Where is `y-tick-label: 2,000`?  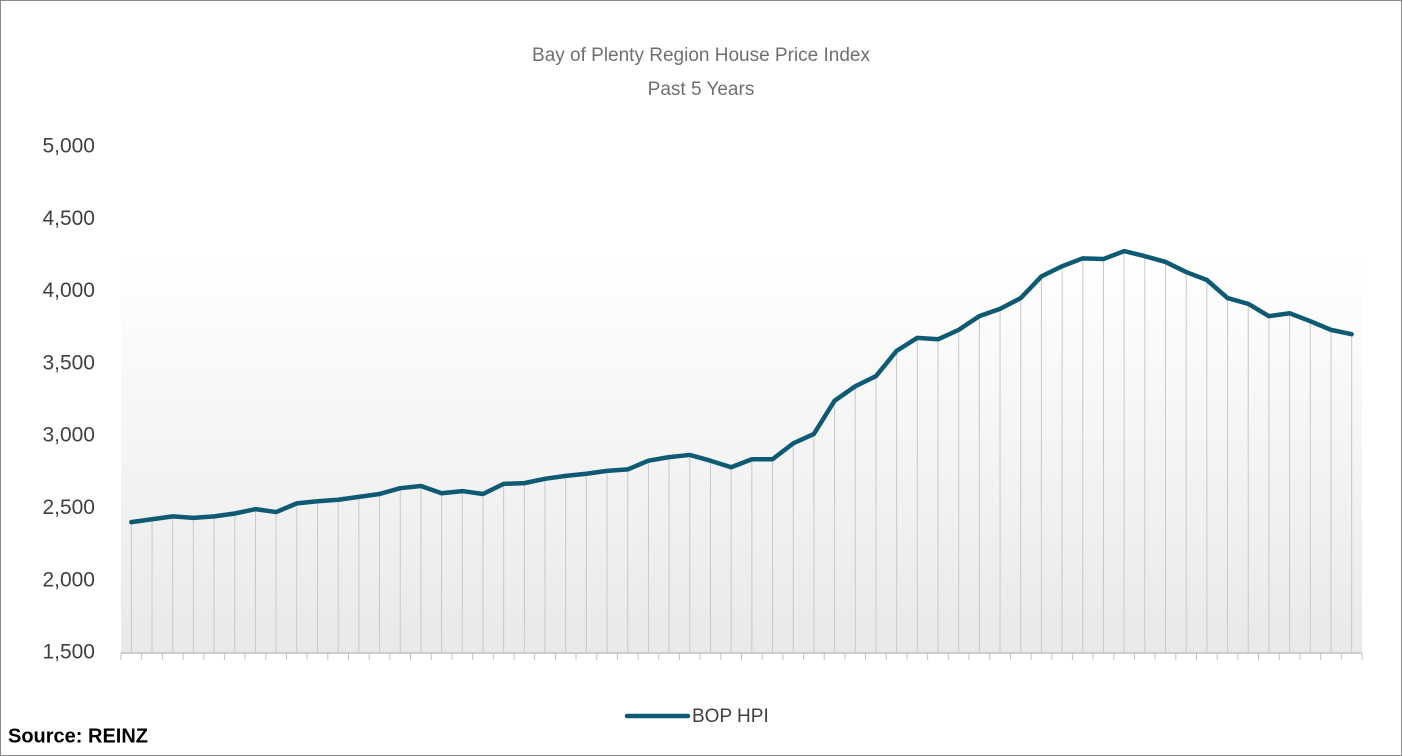
y-tick-label: 2,000 is located at coordinates (68, 579).